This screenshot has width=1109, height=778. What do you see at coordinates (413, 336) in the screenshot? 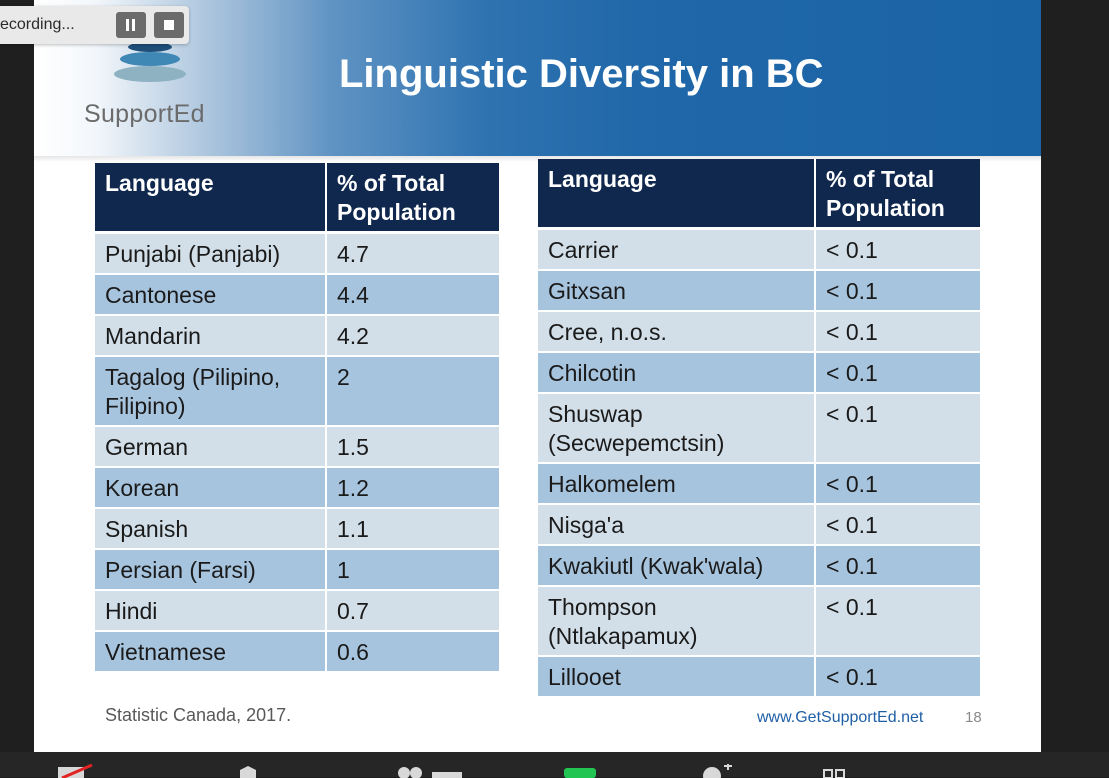
I see `percent-cell: 4.2` at bounding box center [413, 336].